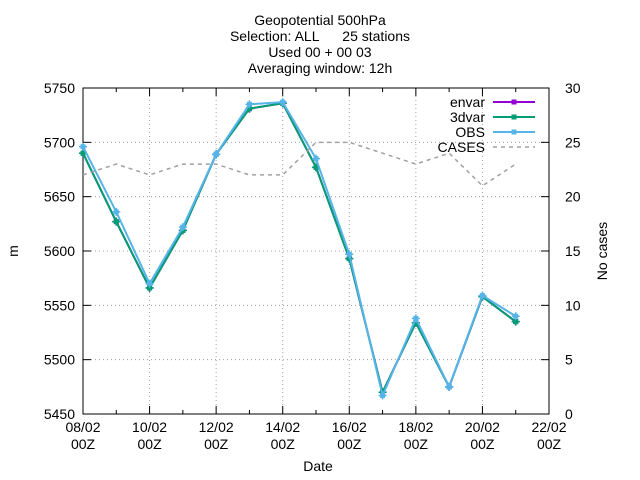 The width and height of the screenshot is (640, 480). Describe the element at coordinates (415, 427) in the screenshot. I see `x-tick-label-date: 18/02` at that location.